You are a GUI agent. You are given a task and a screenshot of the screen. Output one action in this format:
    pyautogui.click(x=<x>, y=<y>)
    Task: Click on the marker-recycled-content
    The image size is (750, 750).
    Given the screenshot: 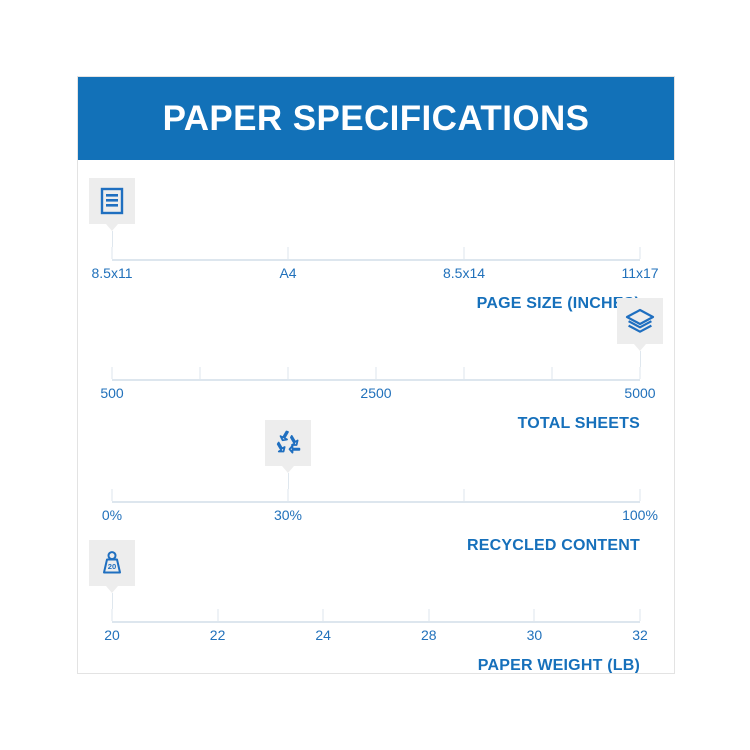 What is the action you would take?
    pyautogui.click(x=288, y=454)
    